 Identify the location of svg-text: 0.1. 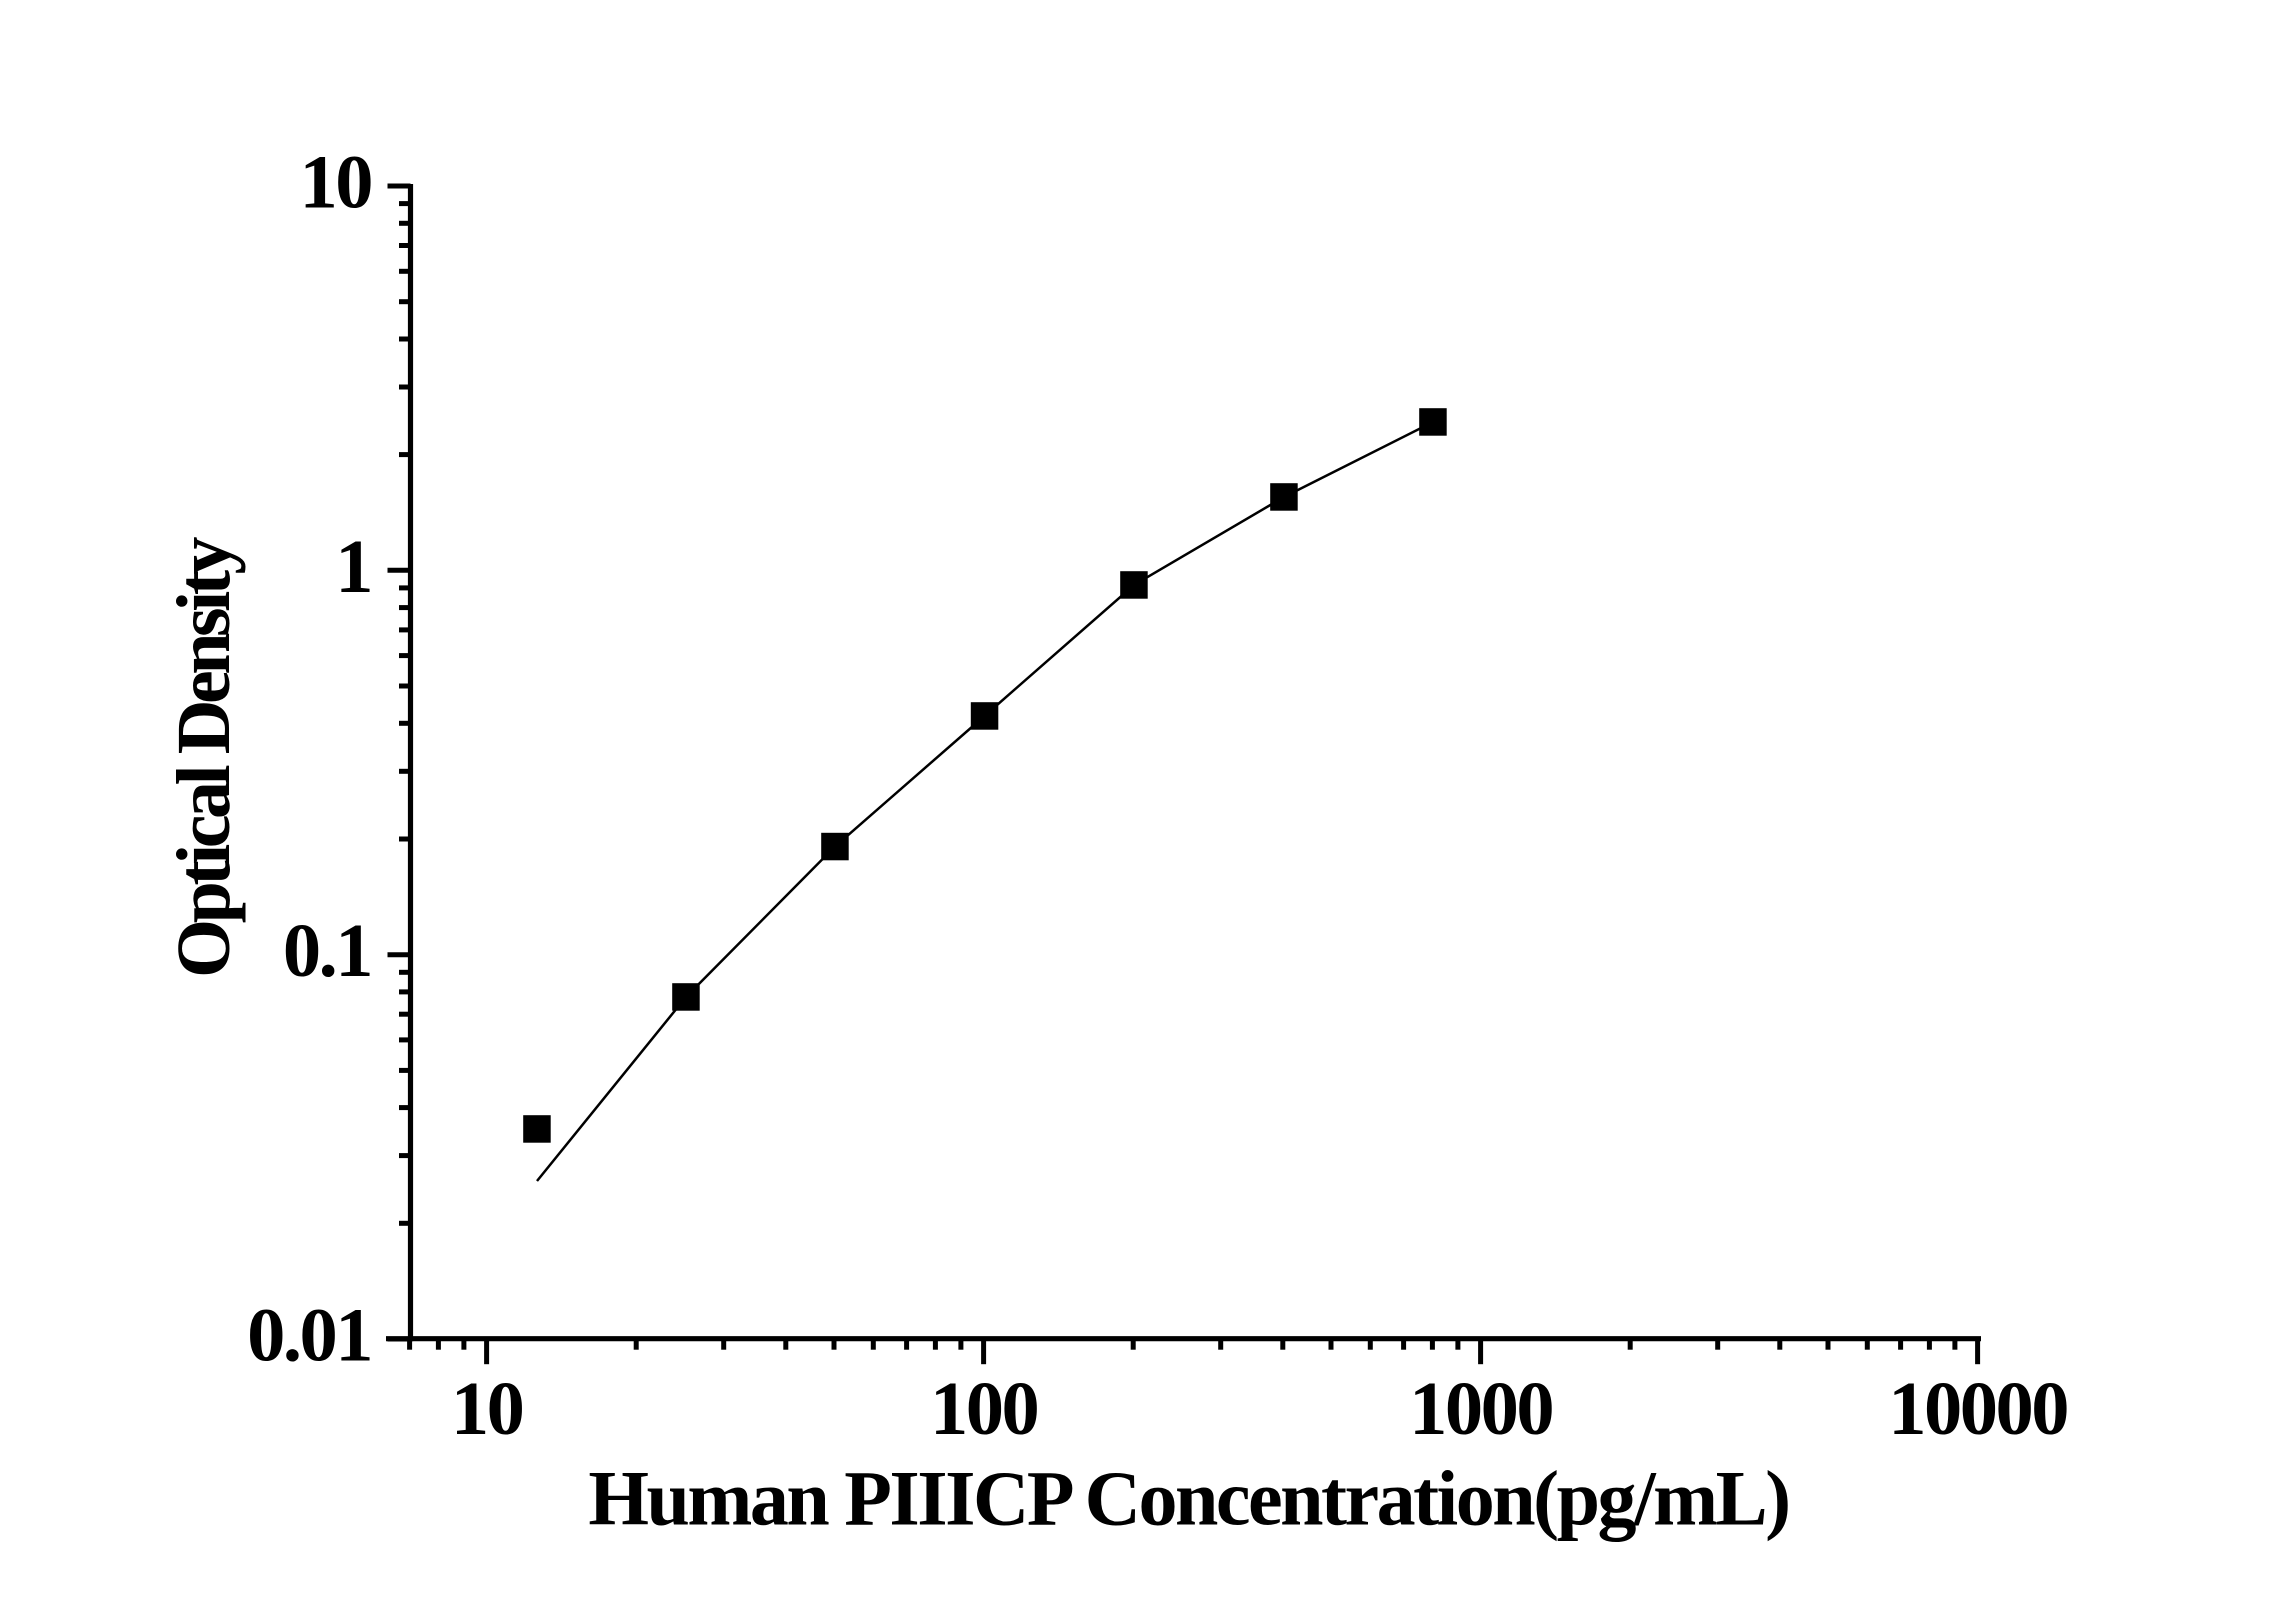
(327, 950).